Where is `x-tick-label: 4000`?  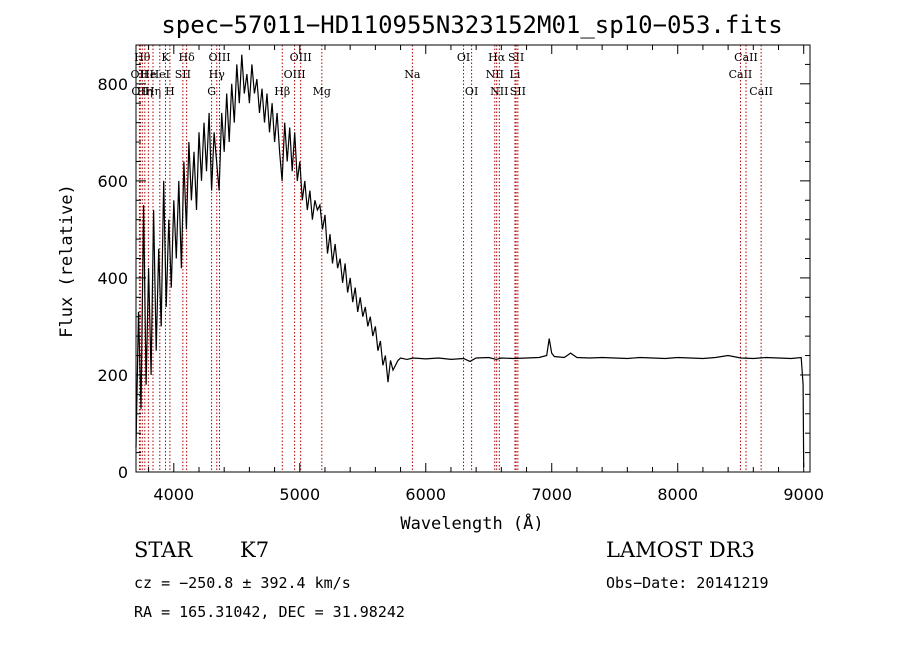 x-tick-label: 4000 is located at coordinates (173, 494).